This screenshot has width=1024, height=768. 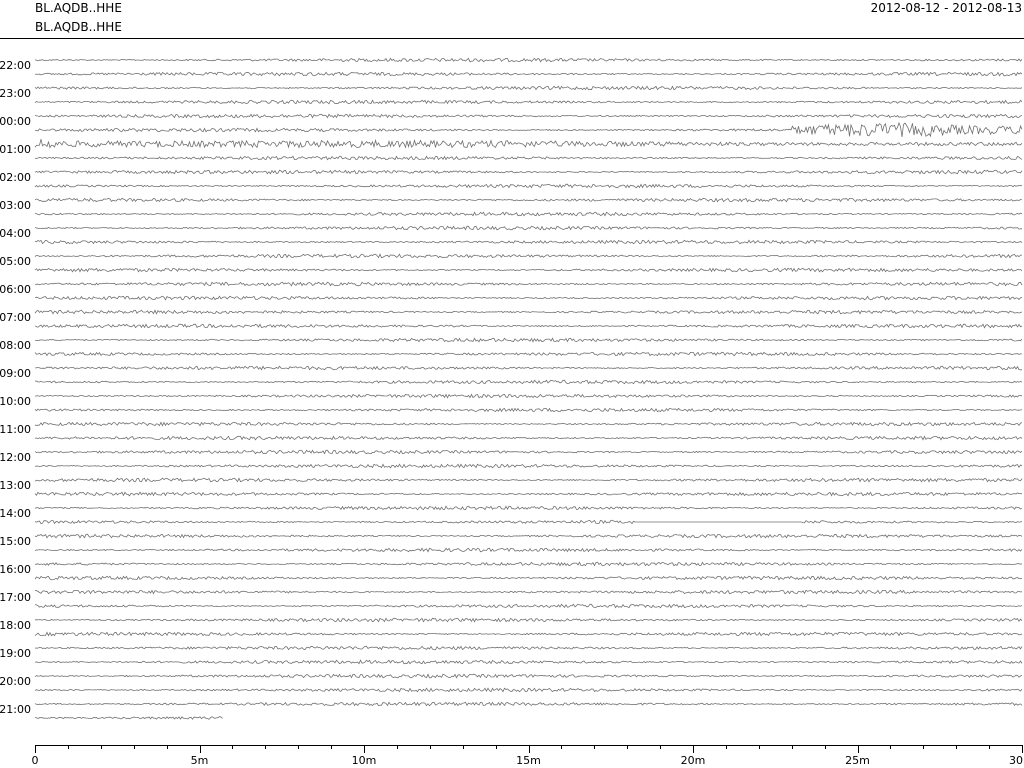 I want to click on x-tick-label: 20m, so click(x=693, y=760).